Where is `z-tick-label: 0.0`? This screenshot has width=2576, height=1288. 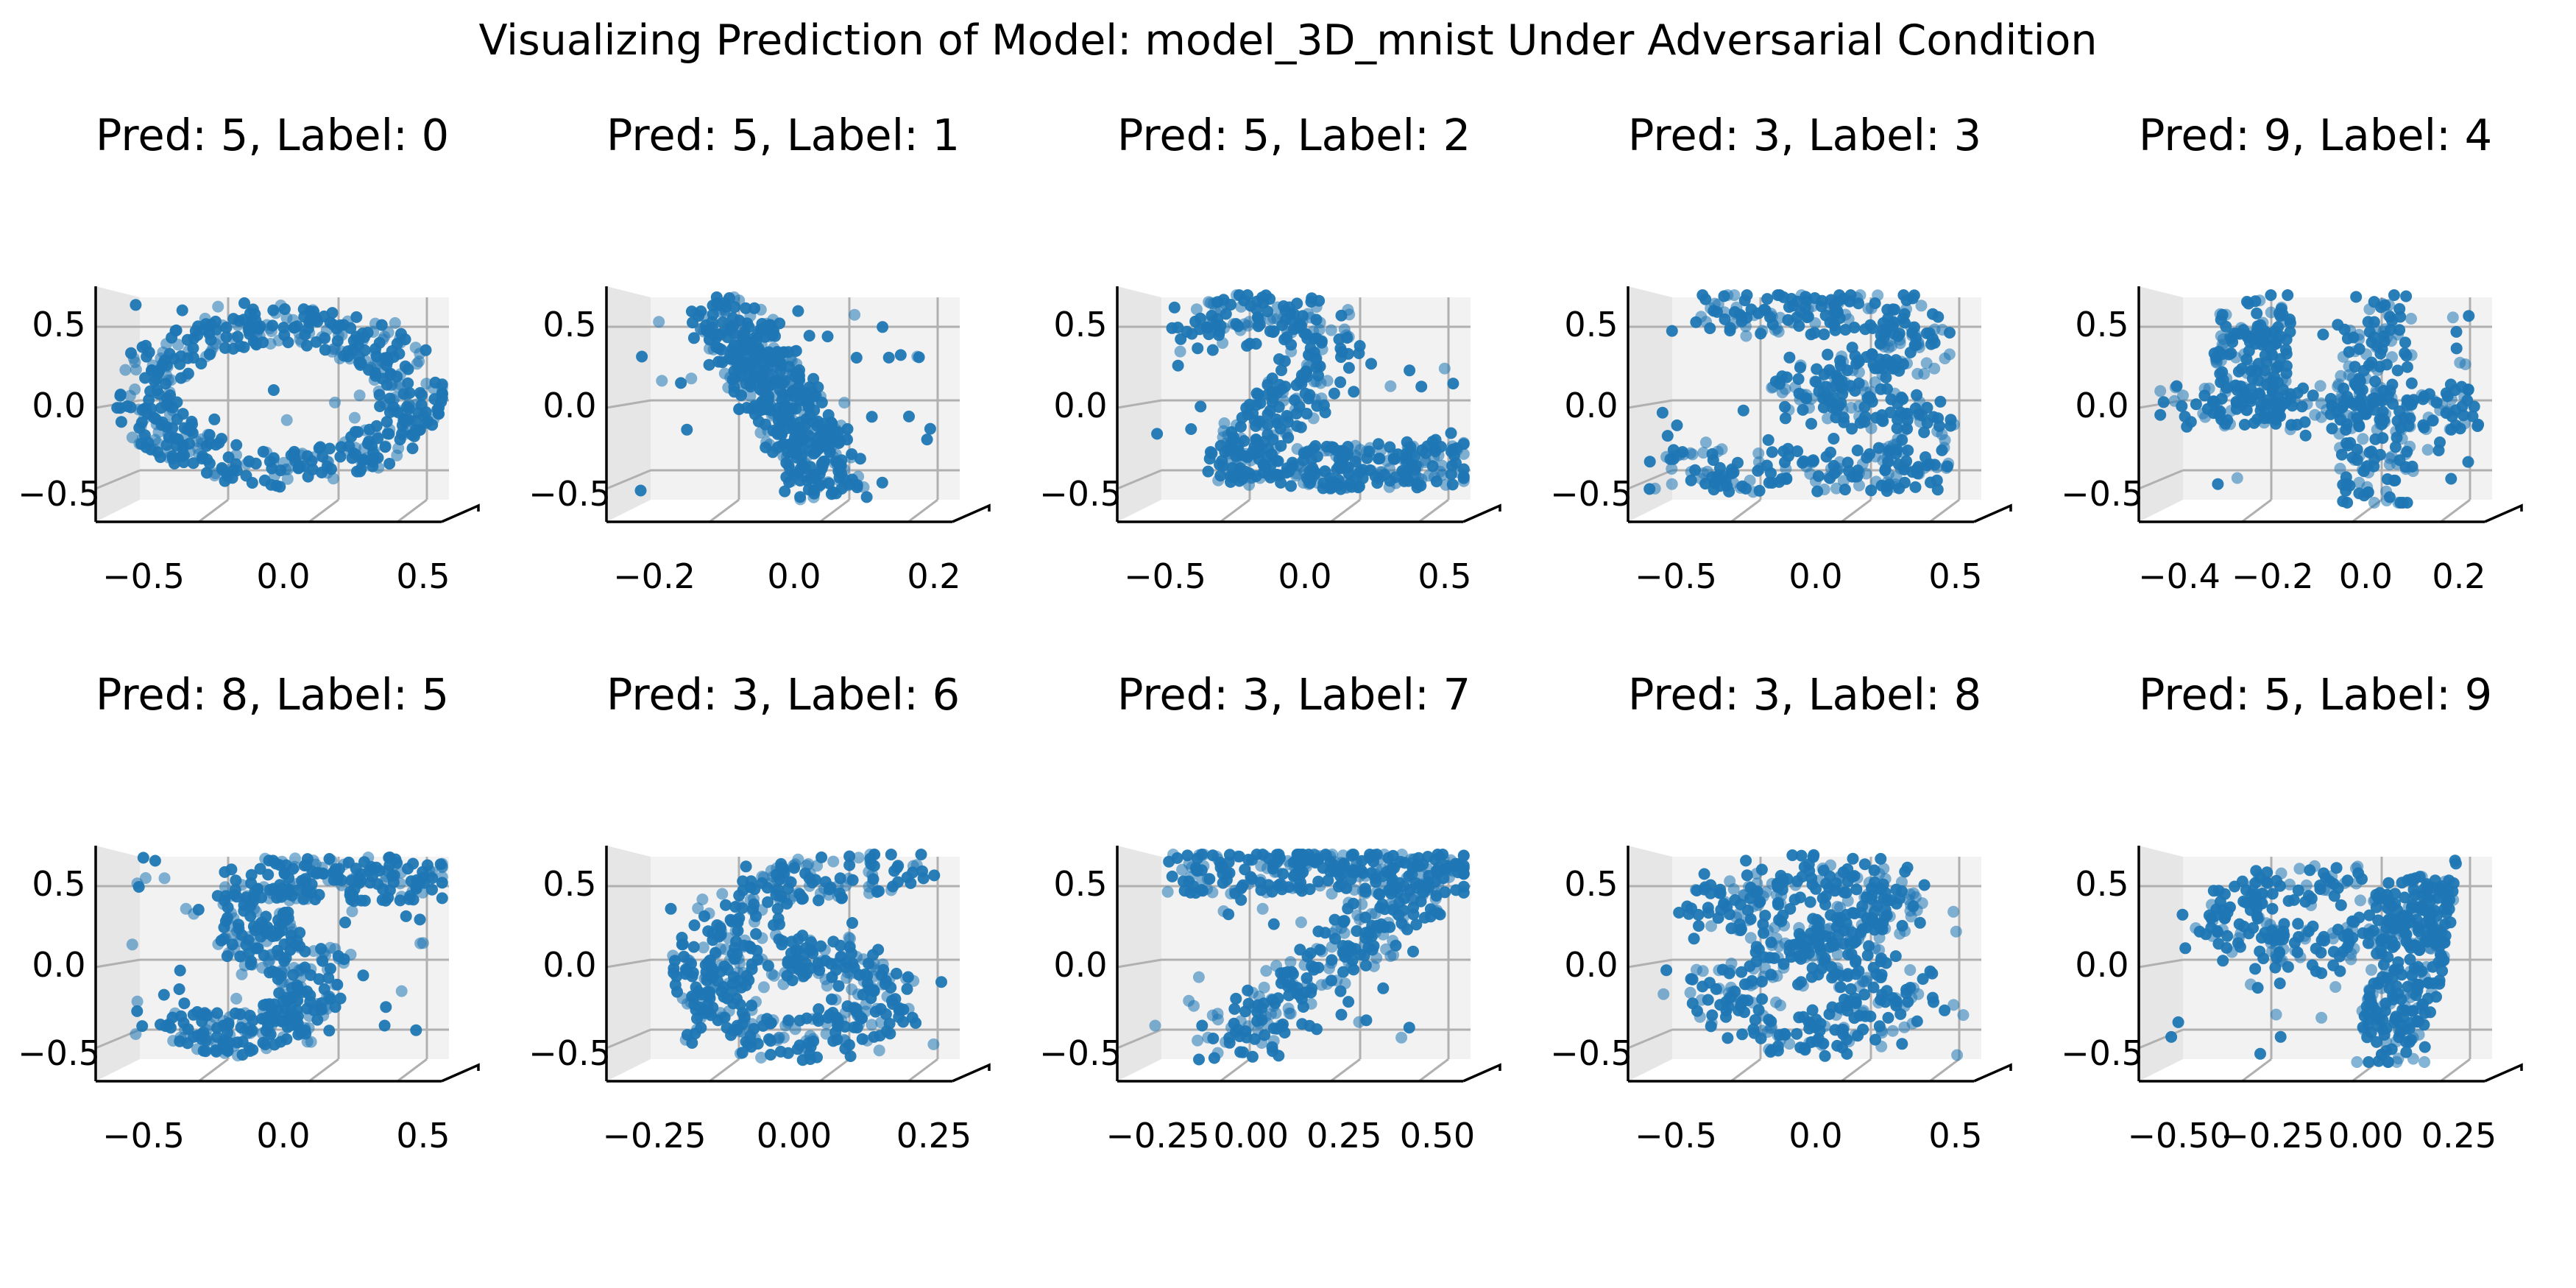
z-tick-label: 0.0 is located at coordinates (569, 405).